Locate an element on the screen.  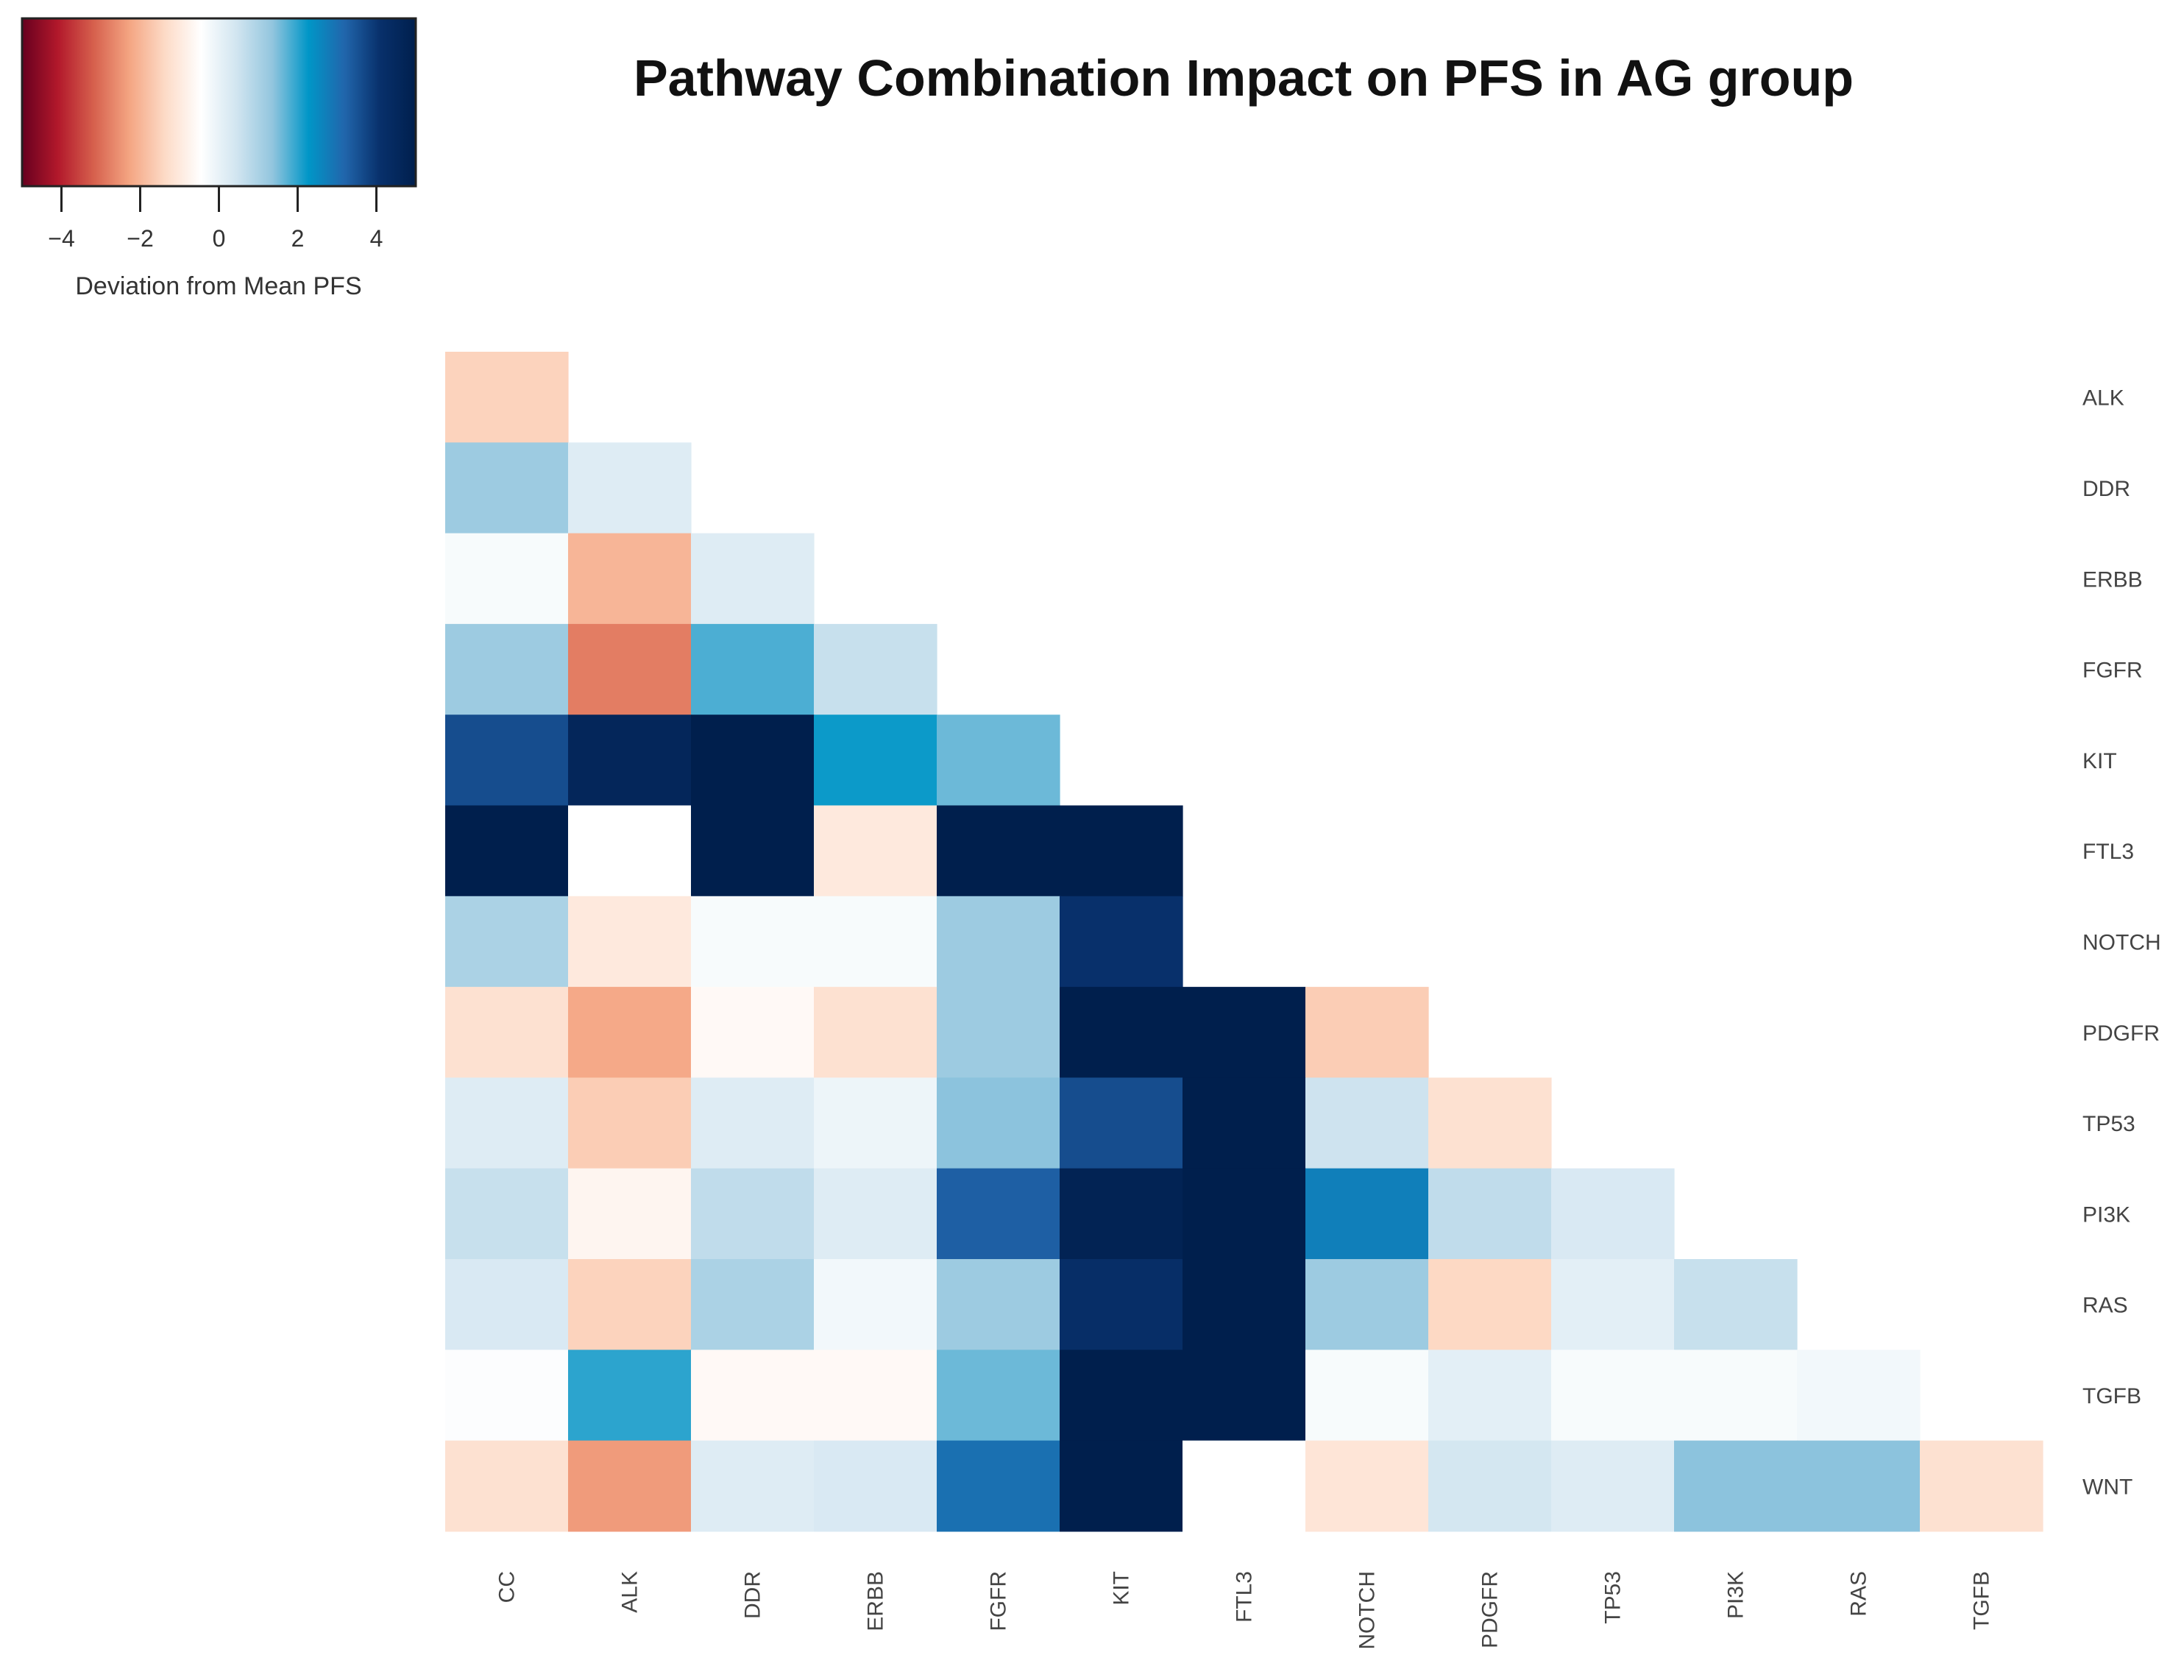
heatmap-cell-tgfb-alk is located at coordinates (630, 1396).